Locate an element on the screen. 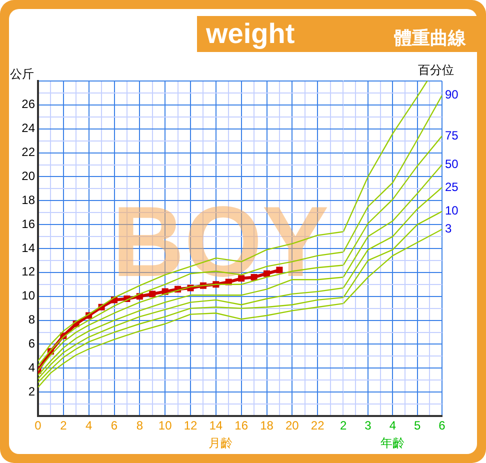 This screenshot has height=463, width=486. series-label: 10 is located at coordinates (451, 211).